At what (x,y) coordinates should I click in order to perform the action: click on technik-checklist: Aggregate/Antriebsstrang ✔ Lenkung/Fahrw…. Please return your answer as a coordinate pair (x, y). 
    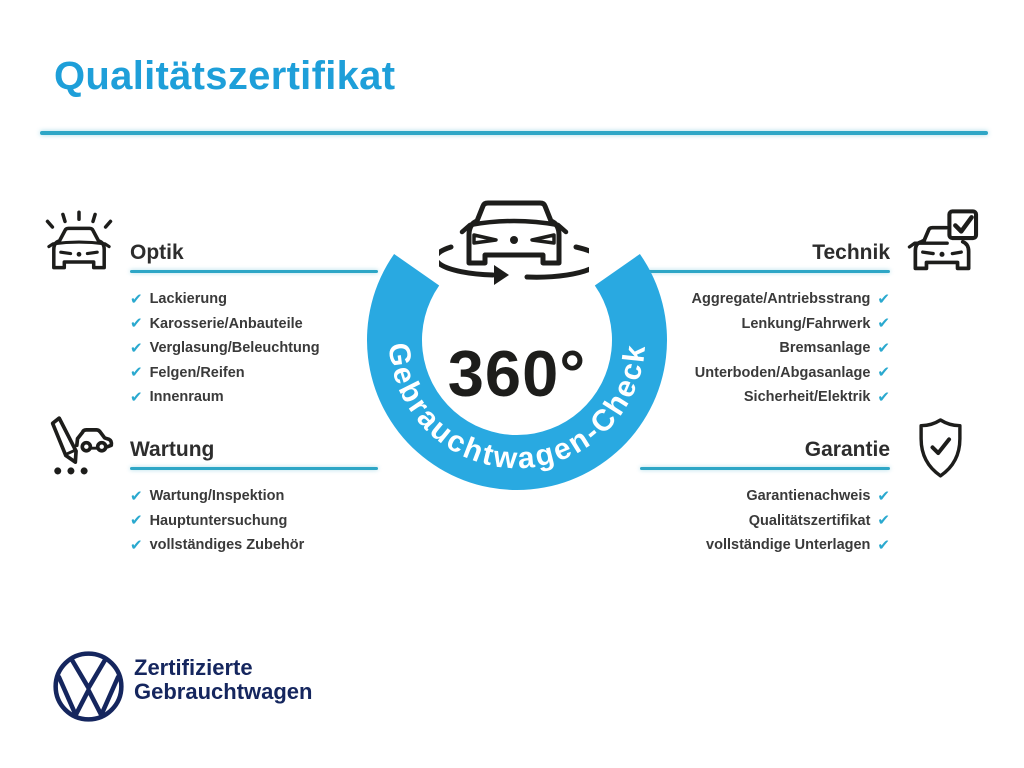
    Looking at the image, I should click on (765, 348).